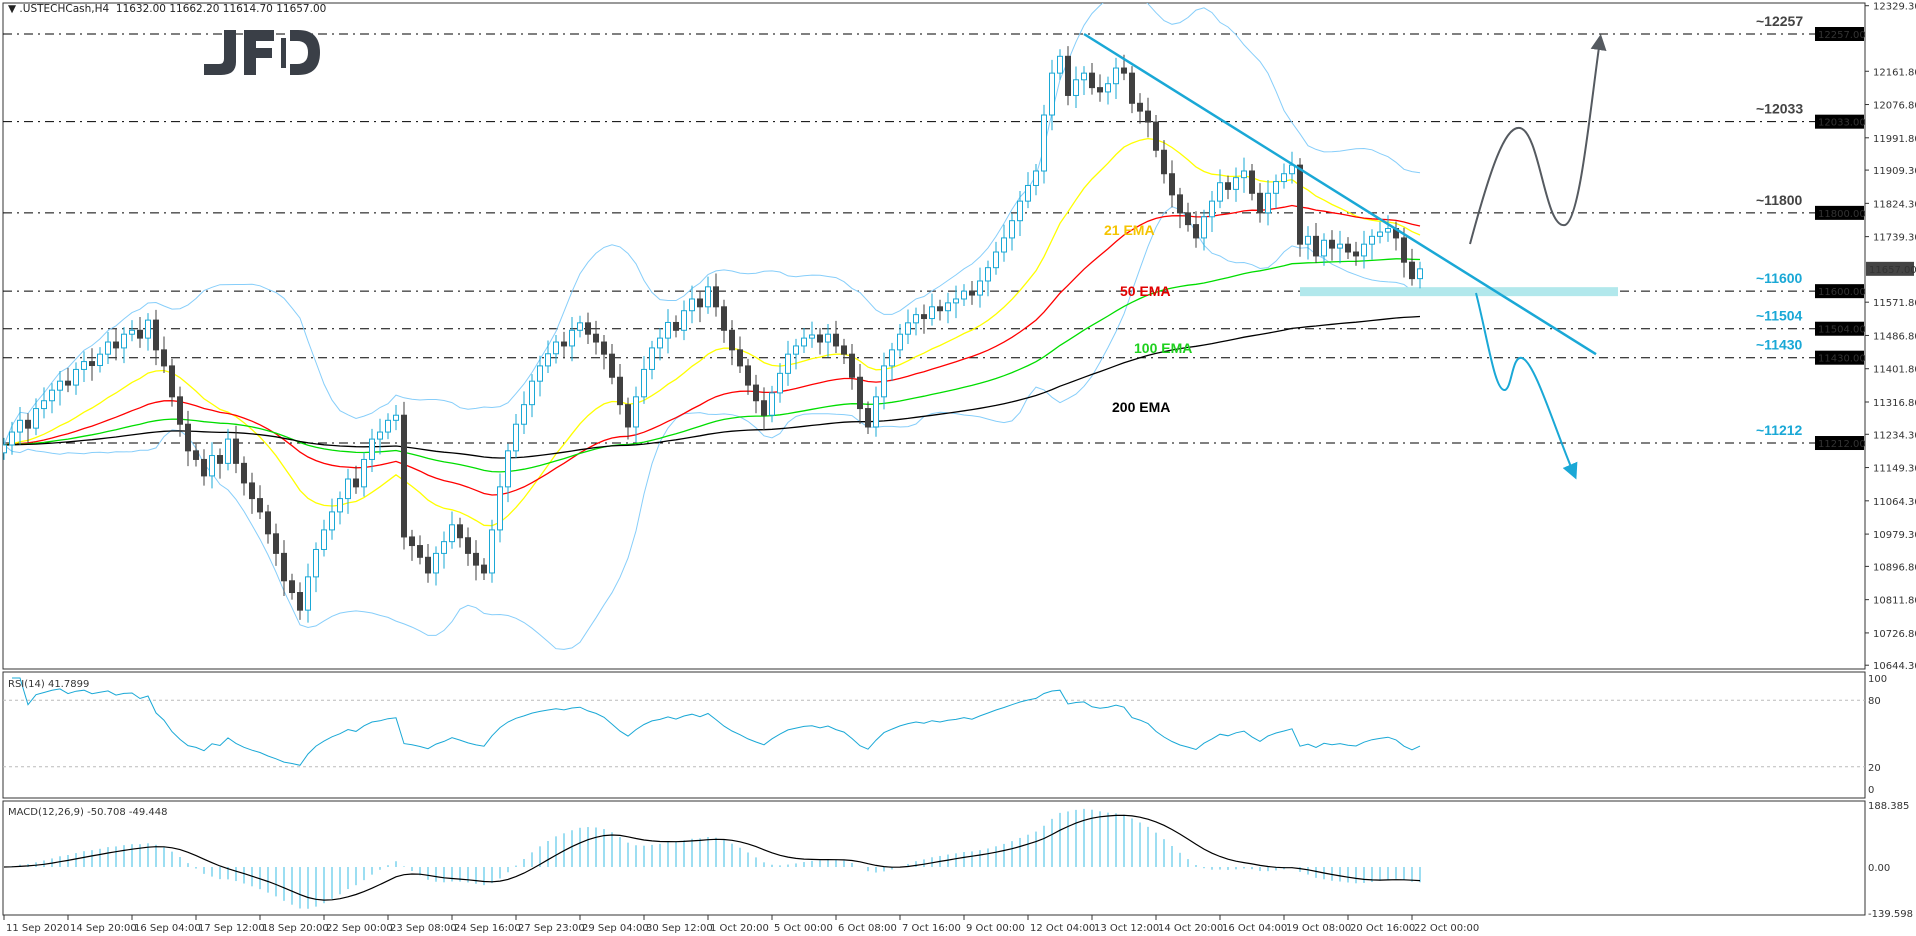 This screenshot has height=936, width=1916. Describe the element at coordinates (423, 928) in the screenshot. I see `time-tick-label: 23 Sep 08:00` at that location.